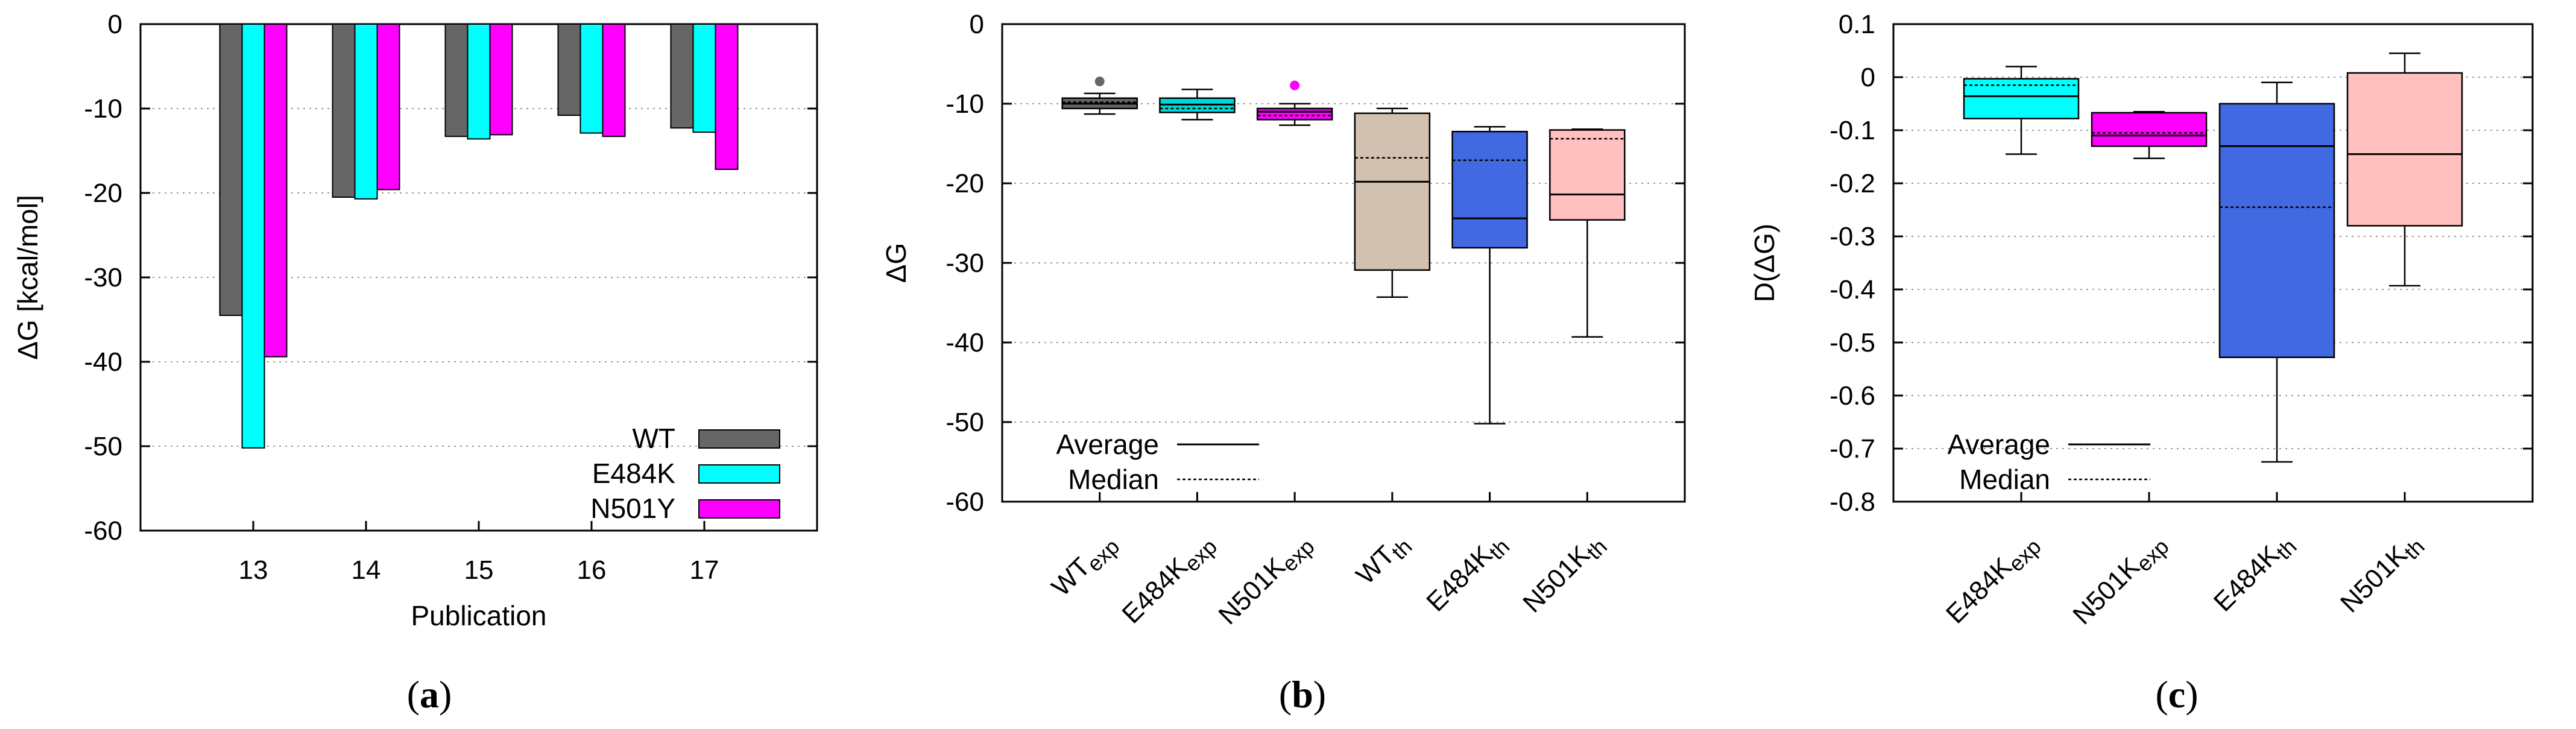 The height and width of the screenshot is (729, 2576). Describe the element at coordinates (2176, 694) in the screenshot. I see `panel-label: (c)` at that location.